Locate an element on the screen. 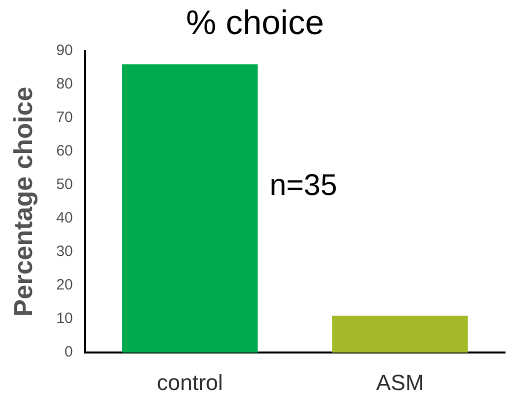 This screenshot has width=510, height=415. y-tick-label: 50 is located at coordinates (64, 185).